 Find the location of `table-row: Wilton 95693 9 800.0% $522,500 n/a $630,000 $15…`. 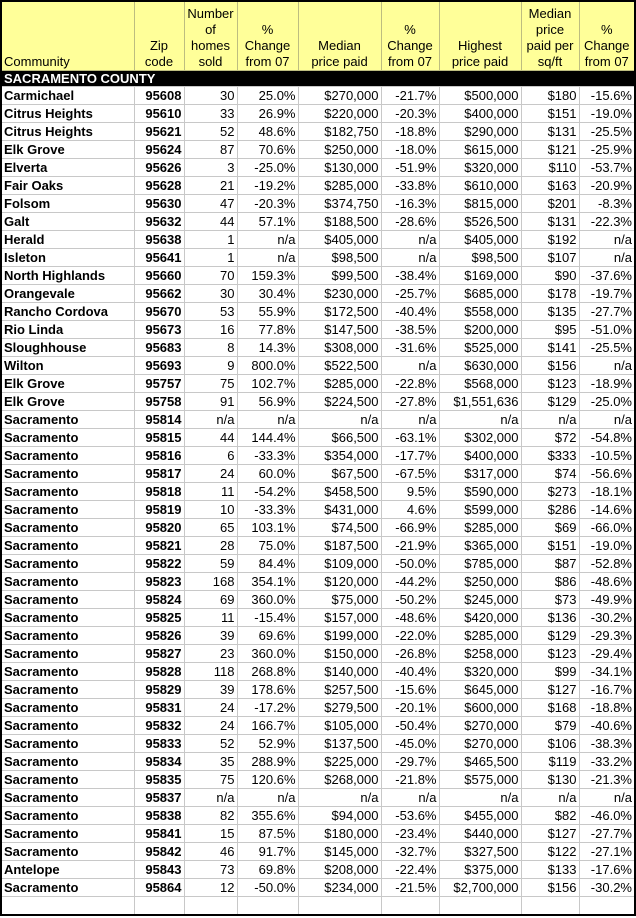

table-row: Wilton 95693 9 800.0% $522,500 n/a $630,000 $15… is located at coordinates (318, 365).